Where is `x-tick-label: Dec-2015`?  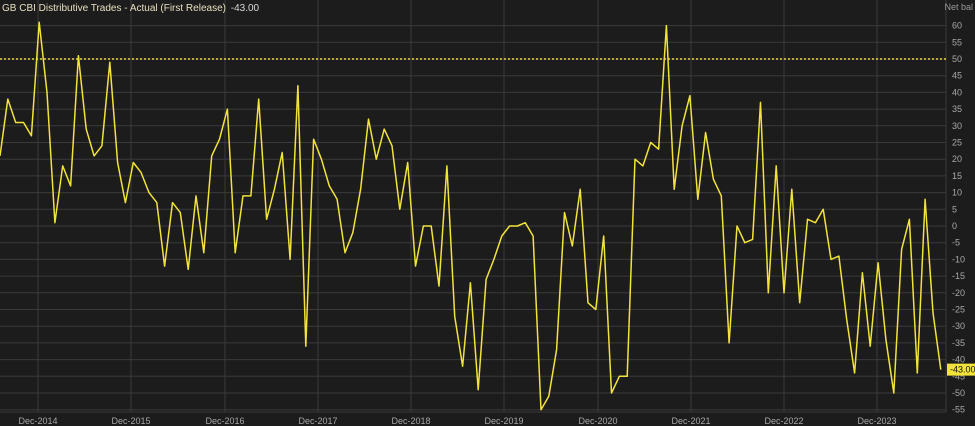 x-tick-label: Dec-2015 is located at coordinates (130, 421).